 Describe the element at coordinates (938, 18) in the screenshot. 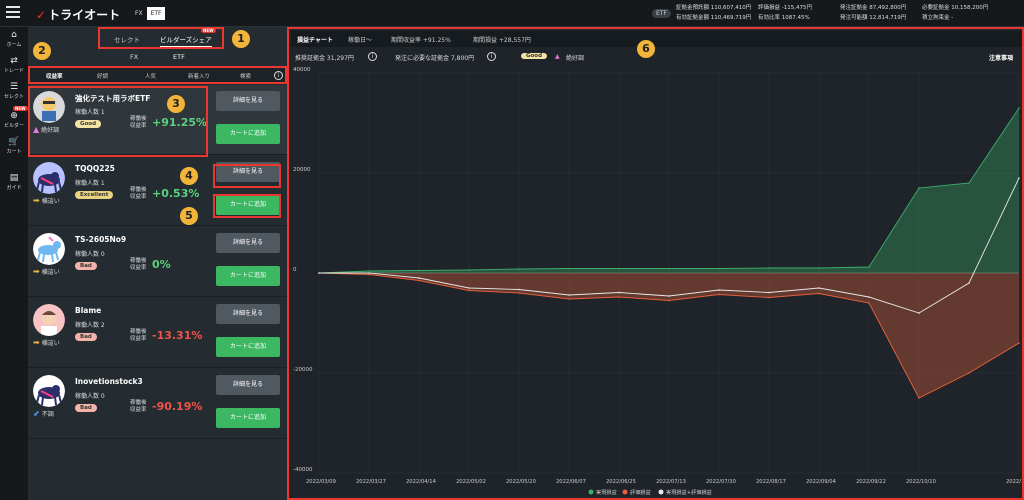

I see `stat-savings: 積立拘束金 -` at that location.